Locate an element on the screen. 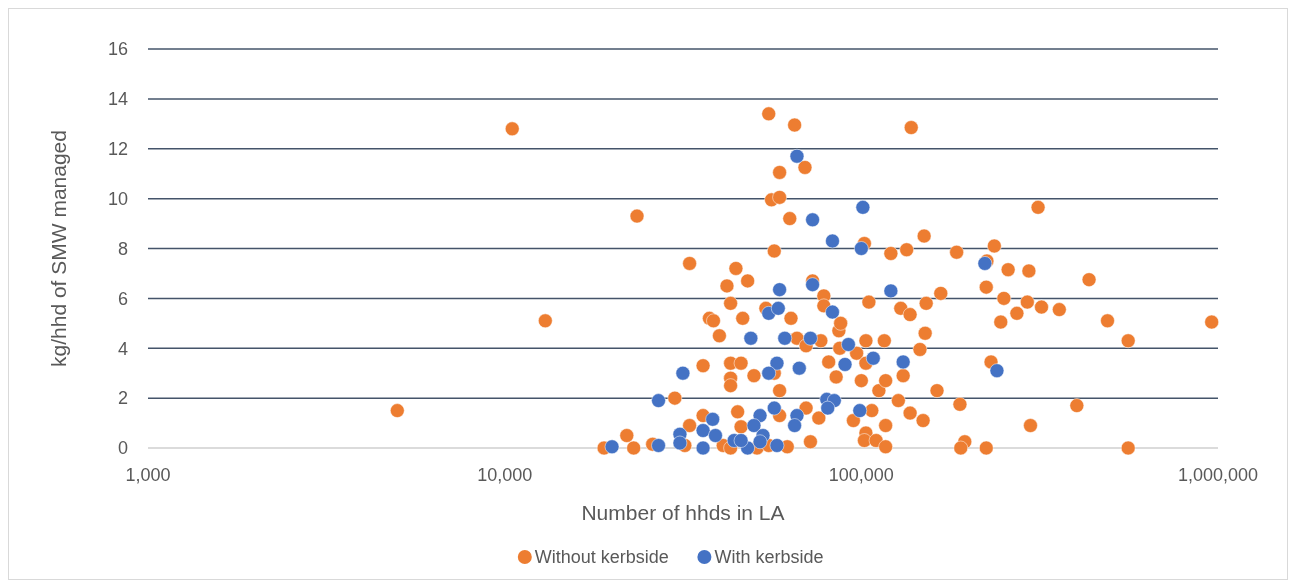 This screenshot has width=1296, height=580. y-tick-label: 16 is located at coordinates (117, 49).